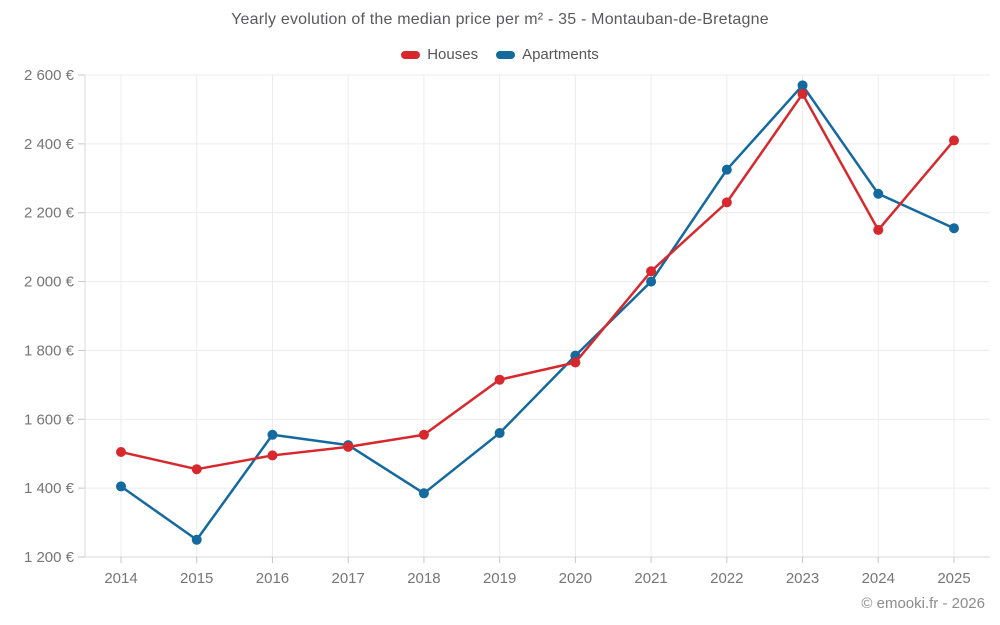 The image size is (1000, 625). I want to click on data-point-apartments-2018, so click(423, 493).